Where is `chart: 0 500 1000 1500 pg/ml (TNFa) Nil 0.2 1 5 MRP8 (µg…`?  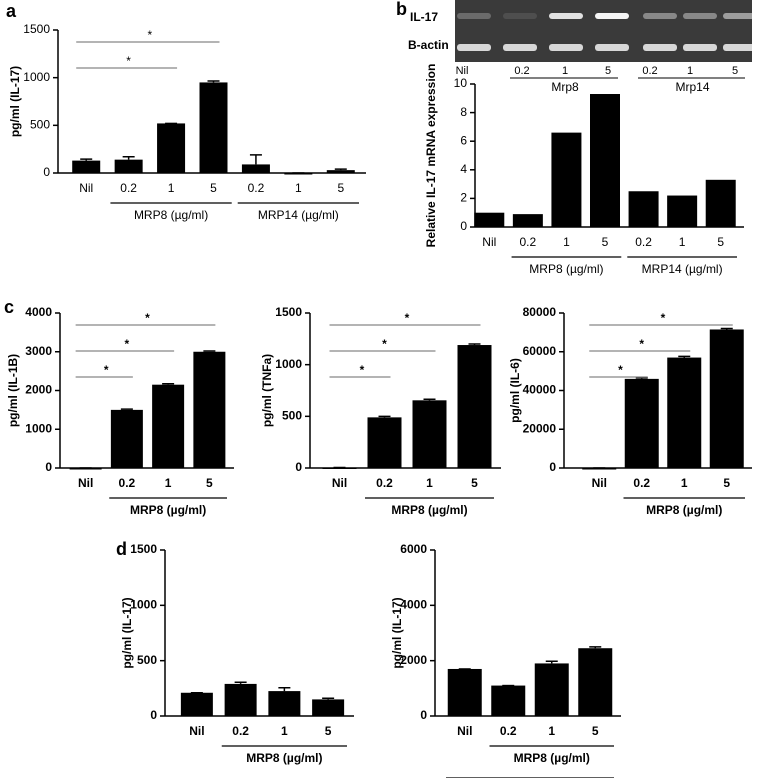
chart: 0 500 1000 1500 pg/ml (TNFa) Nil 0.2 1 5 MRP8 (µg… is located at coordinates (380, 411).